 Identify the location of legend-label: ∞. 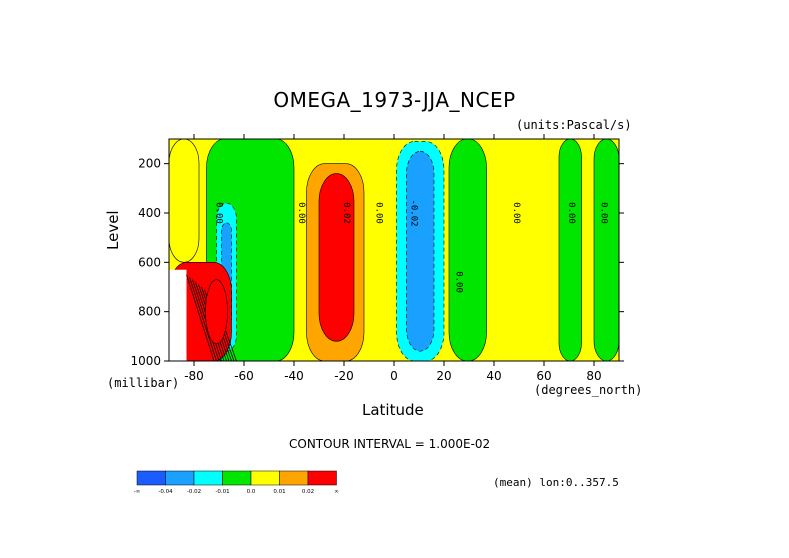
(336, 492).